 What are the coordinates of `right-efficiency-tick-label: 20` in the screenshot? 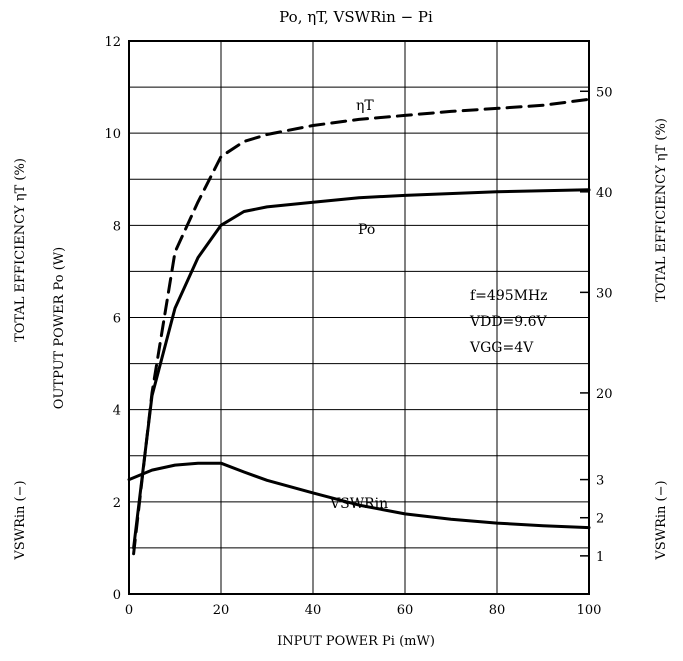 It's located at (604, 394).